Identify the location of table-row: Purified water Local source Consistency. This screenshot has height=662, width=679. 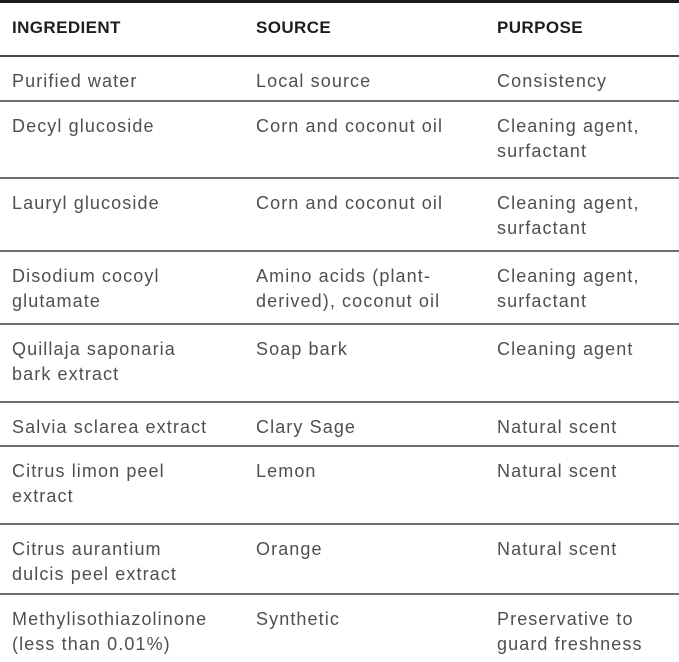
(339, 78).